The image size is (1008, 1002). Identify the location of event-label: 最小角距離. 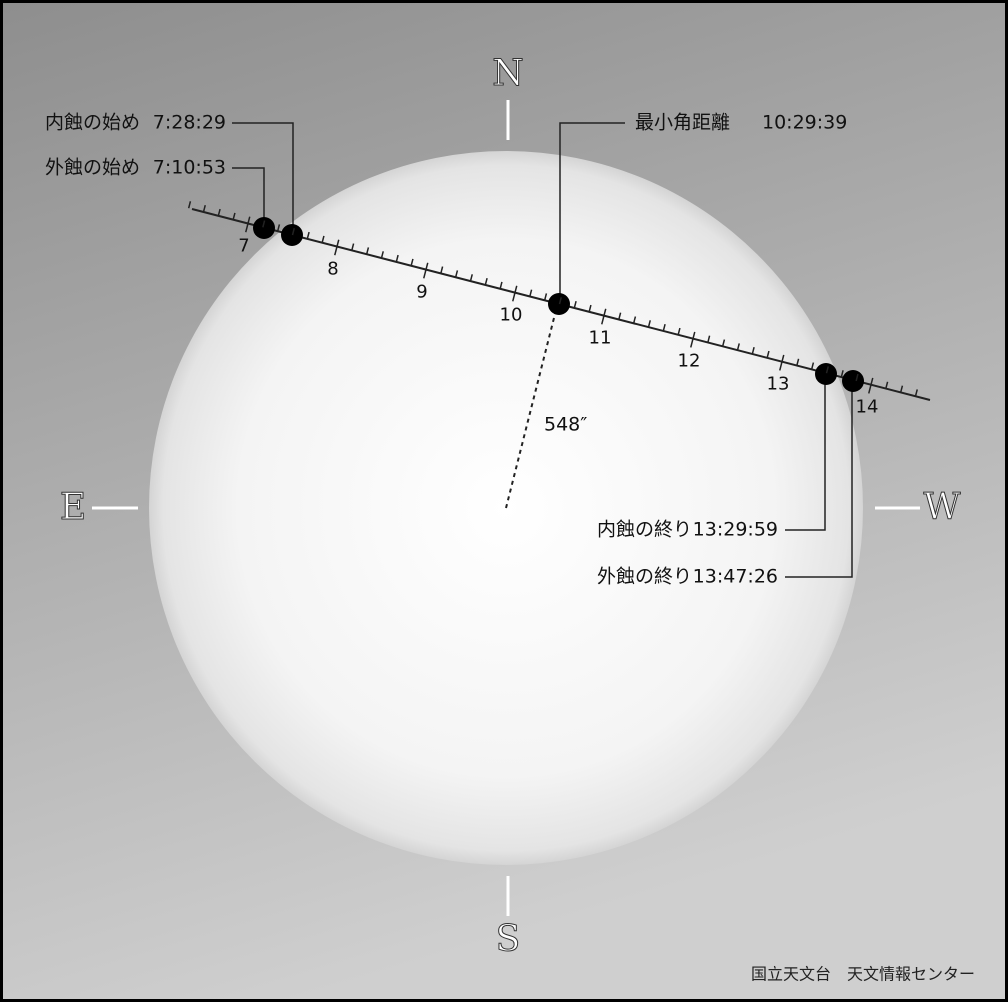
(682, 123).